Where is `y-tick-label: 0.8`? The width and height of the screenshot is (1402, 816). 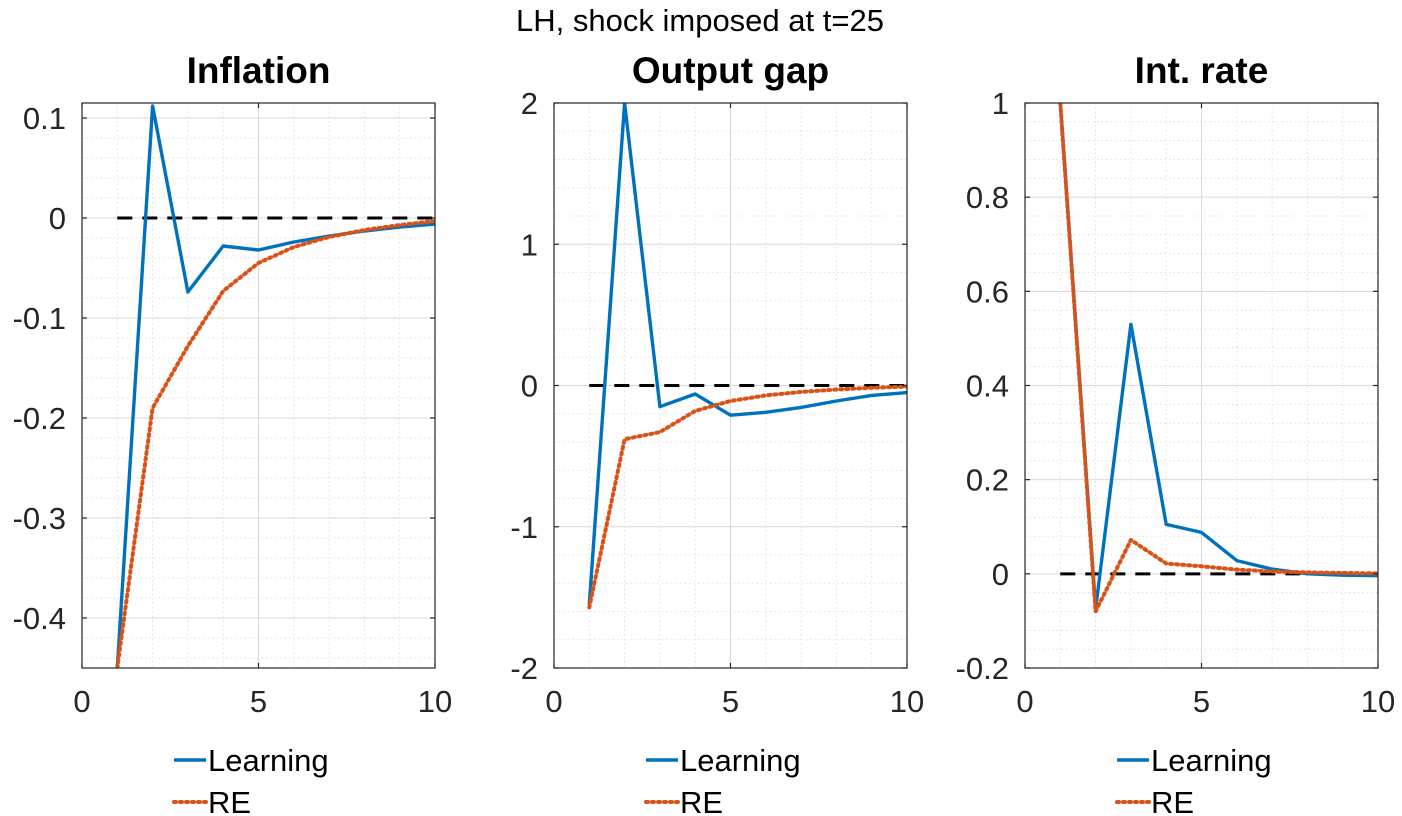 y-tick-label: 0.8 is located at coordinates (987, 197).